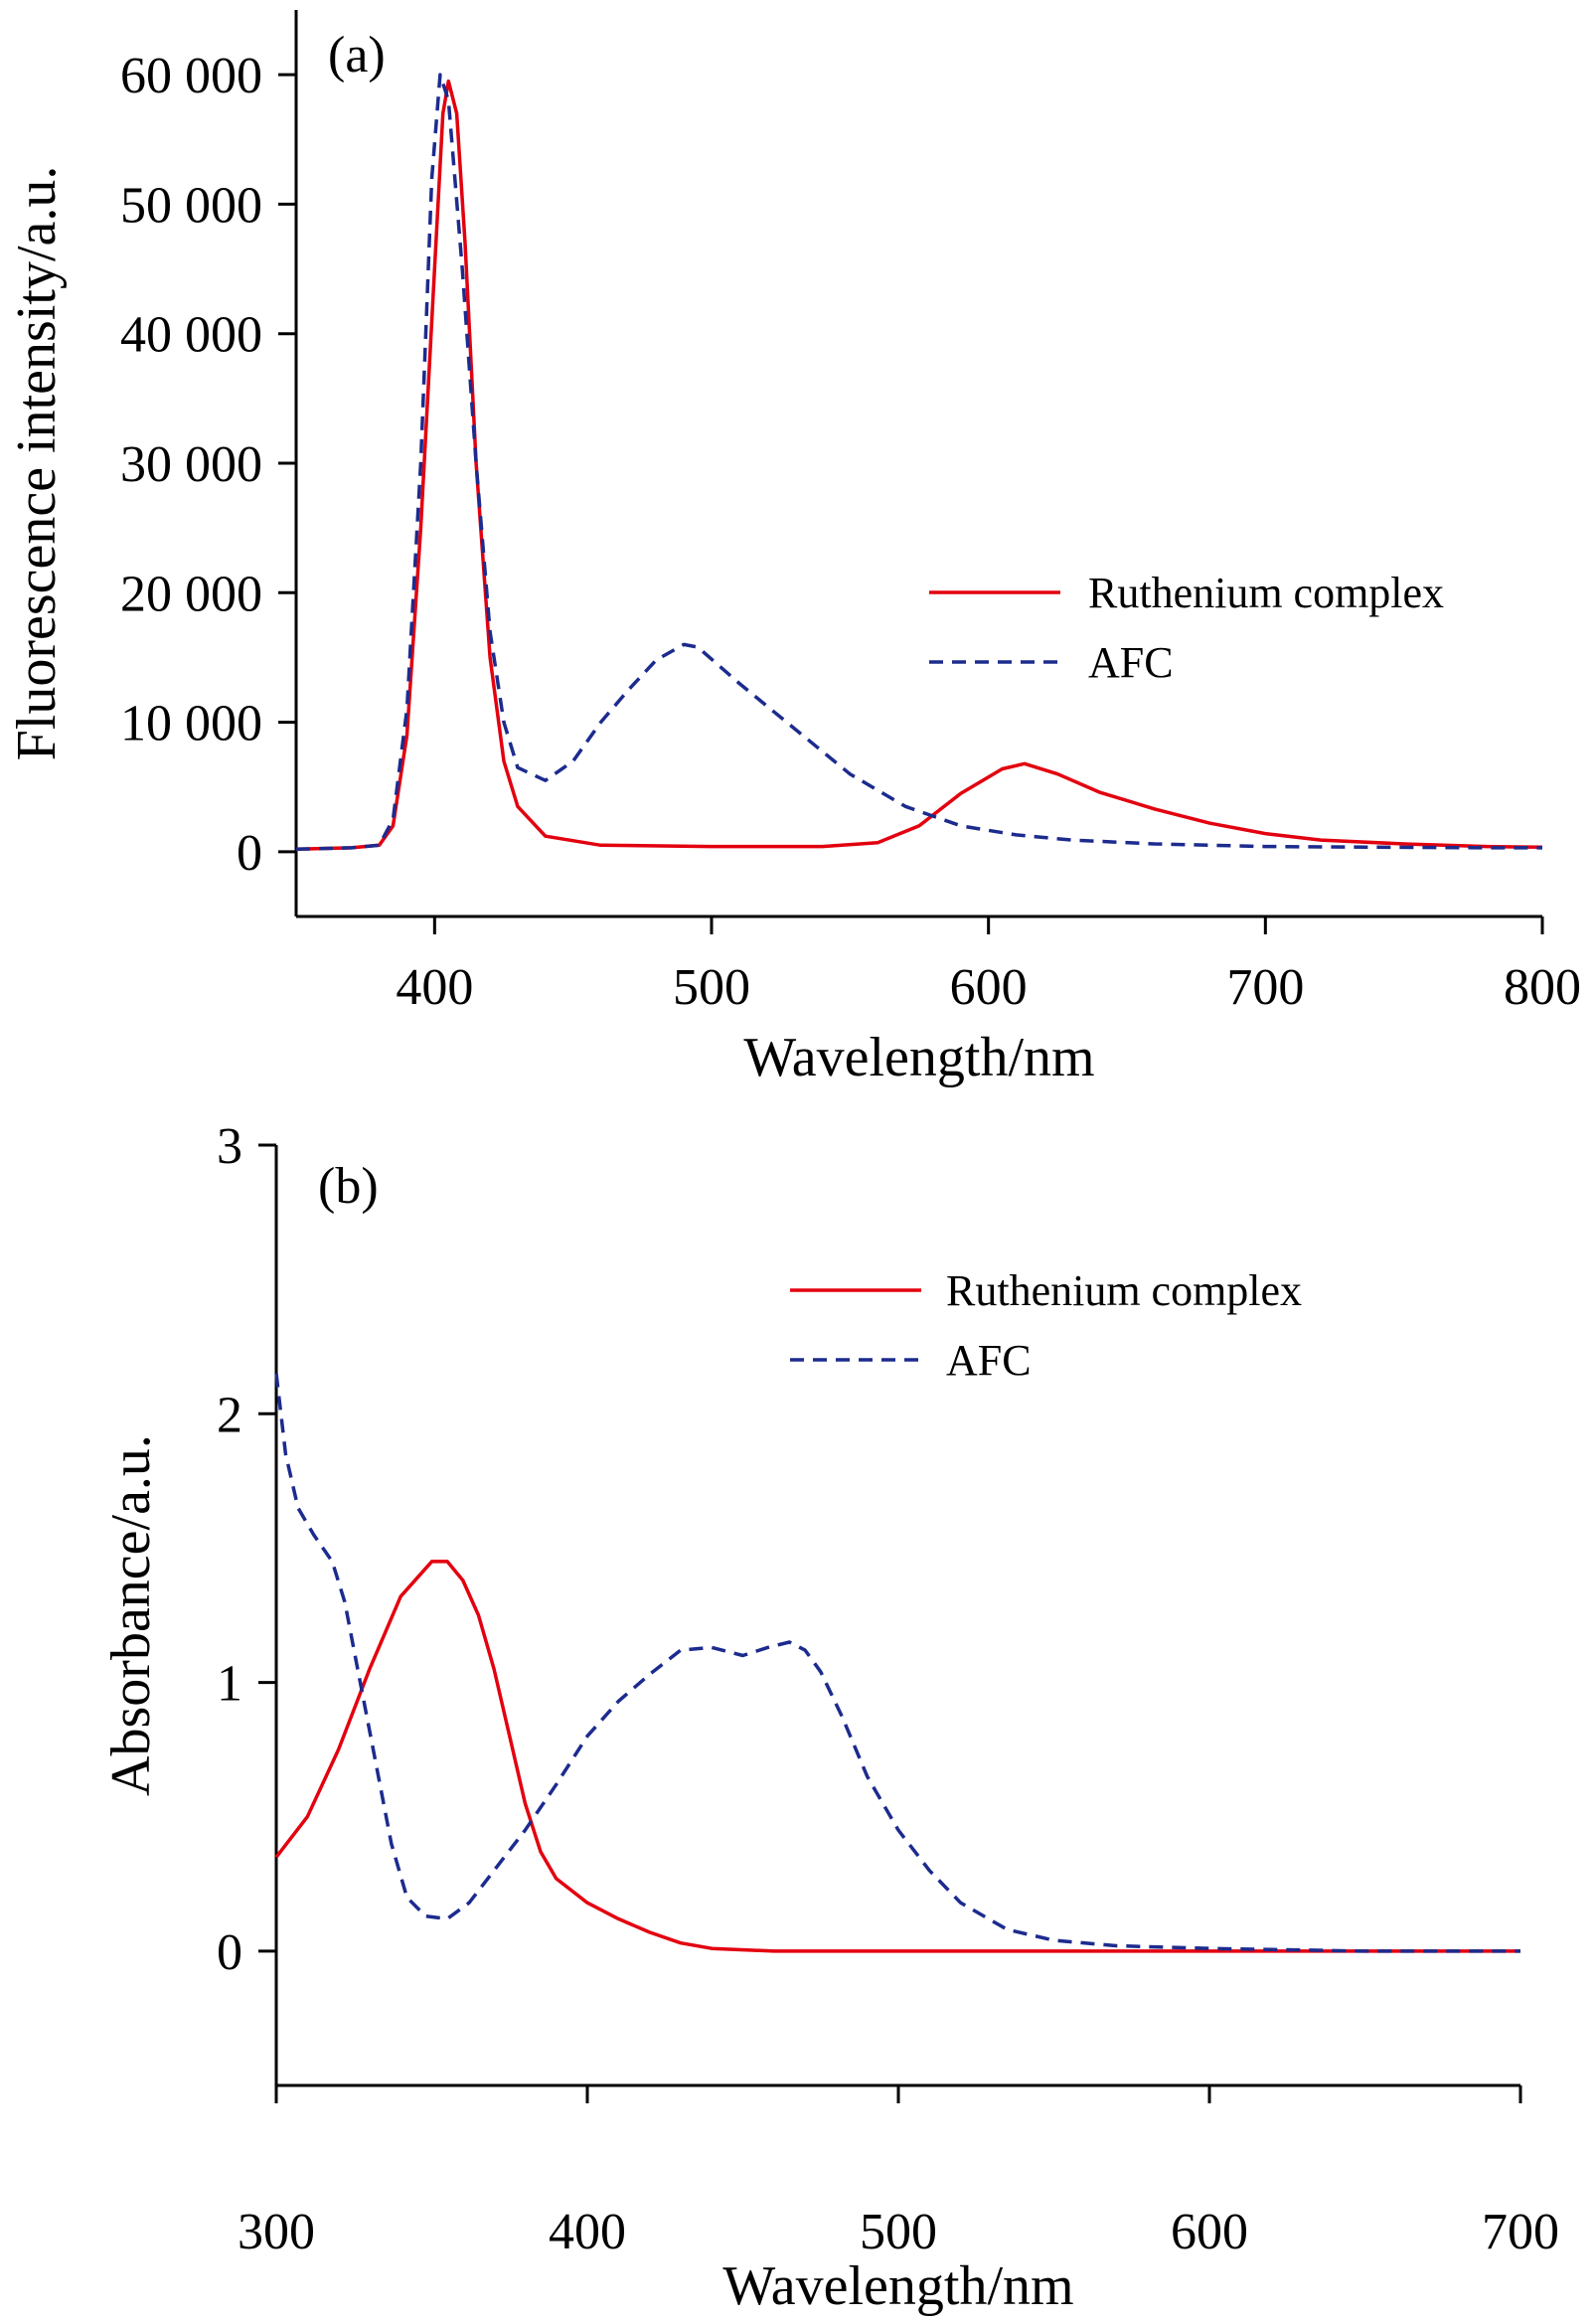 Image resolution: width=1596 pixels, height=2324 pixels. I want to click on y-tick-label: 1, so click(230, 1684).